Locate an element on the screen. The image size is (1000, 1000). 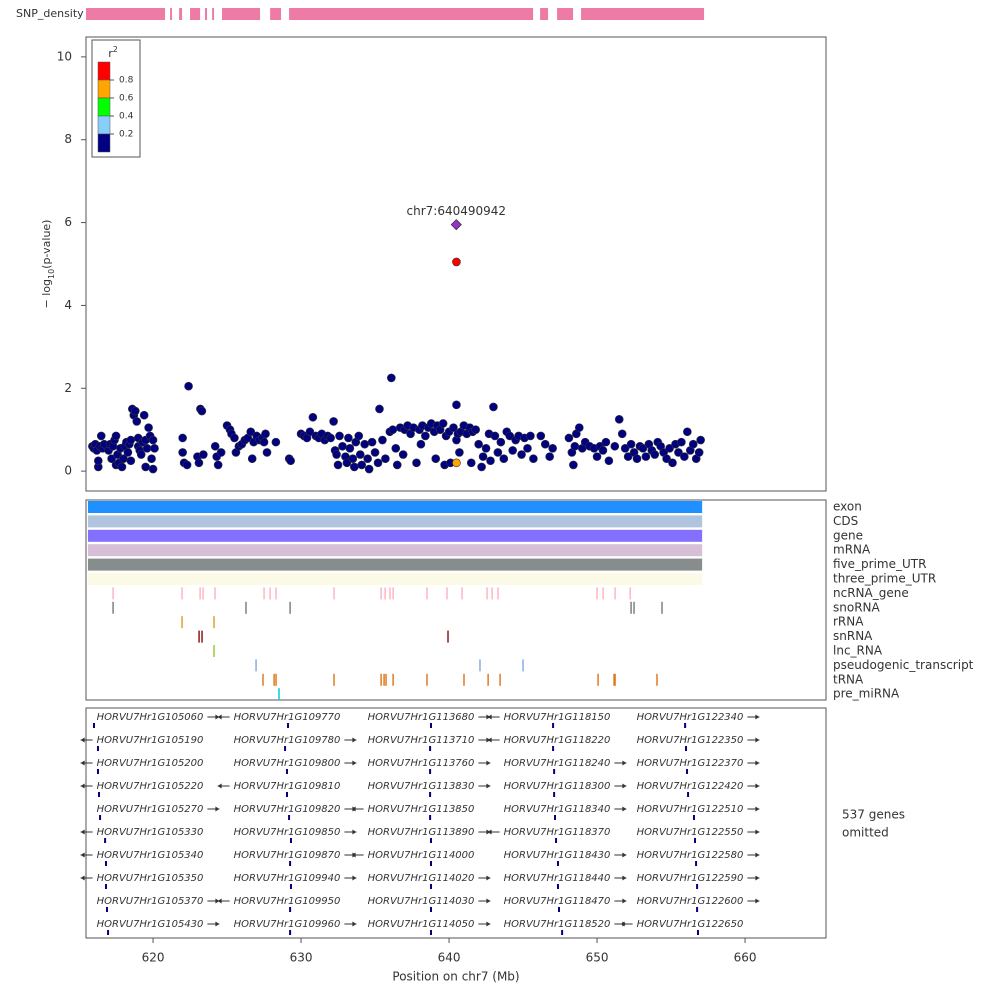
gene-label: HORVU7Hr1G114050 is located at coordinates (421, 924).